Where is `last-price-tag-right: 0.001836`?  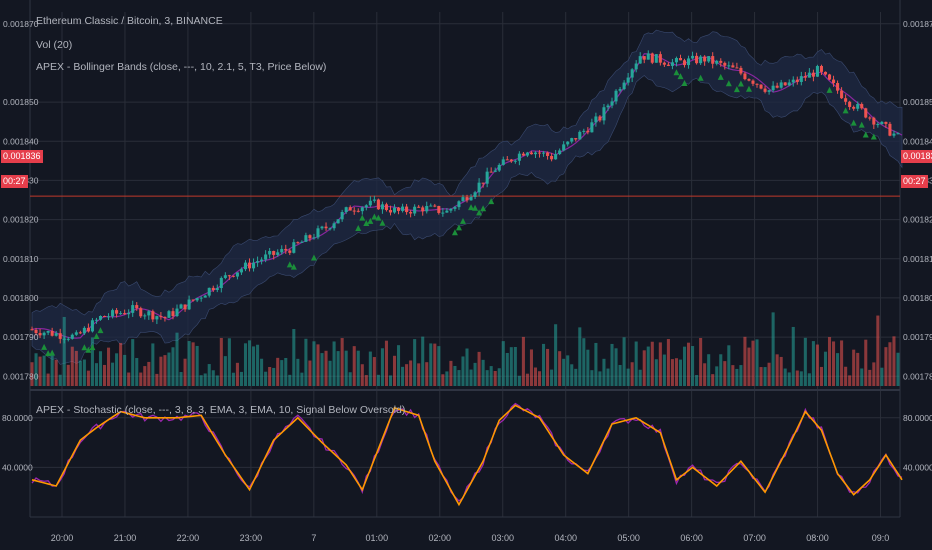
last-price-tag-right: 0.001836 is located at coordinates (916, 156).